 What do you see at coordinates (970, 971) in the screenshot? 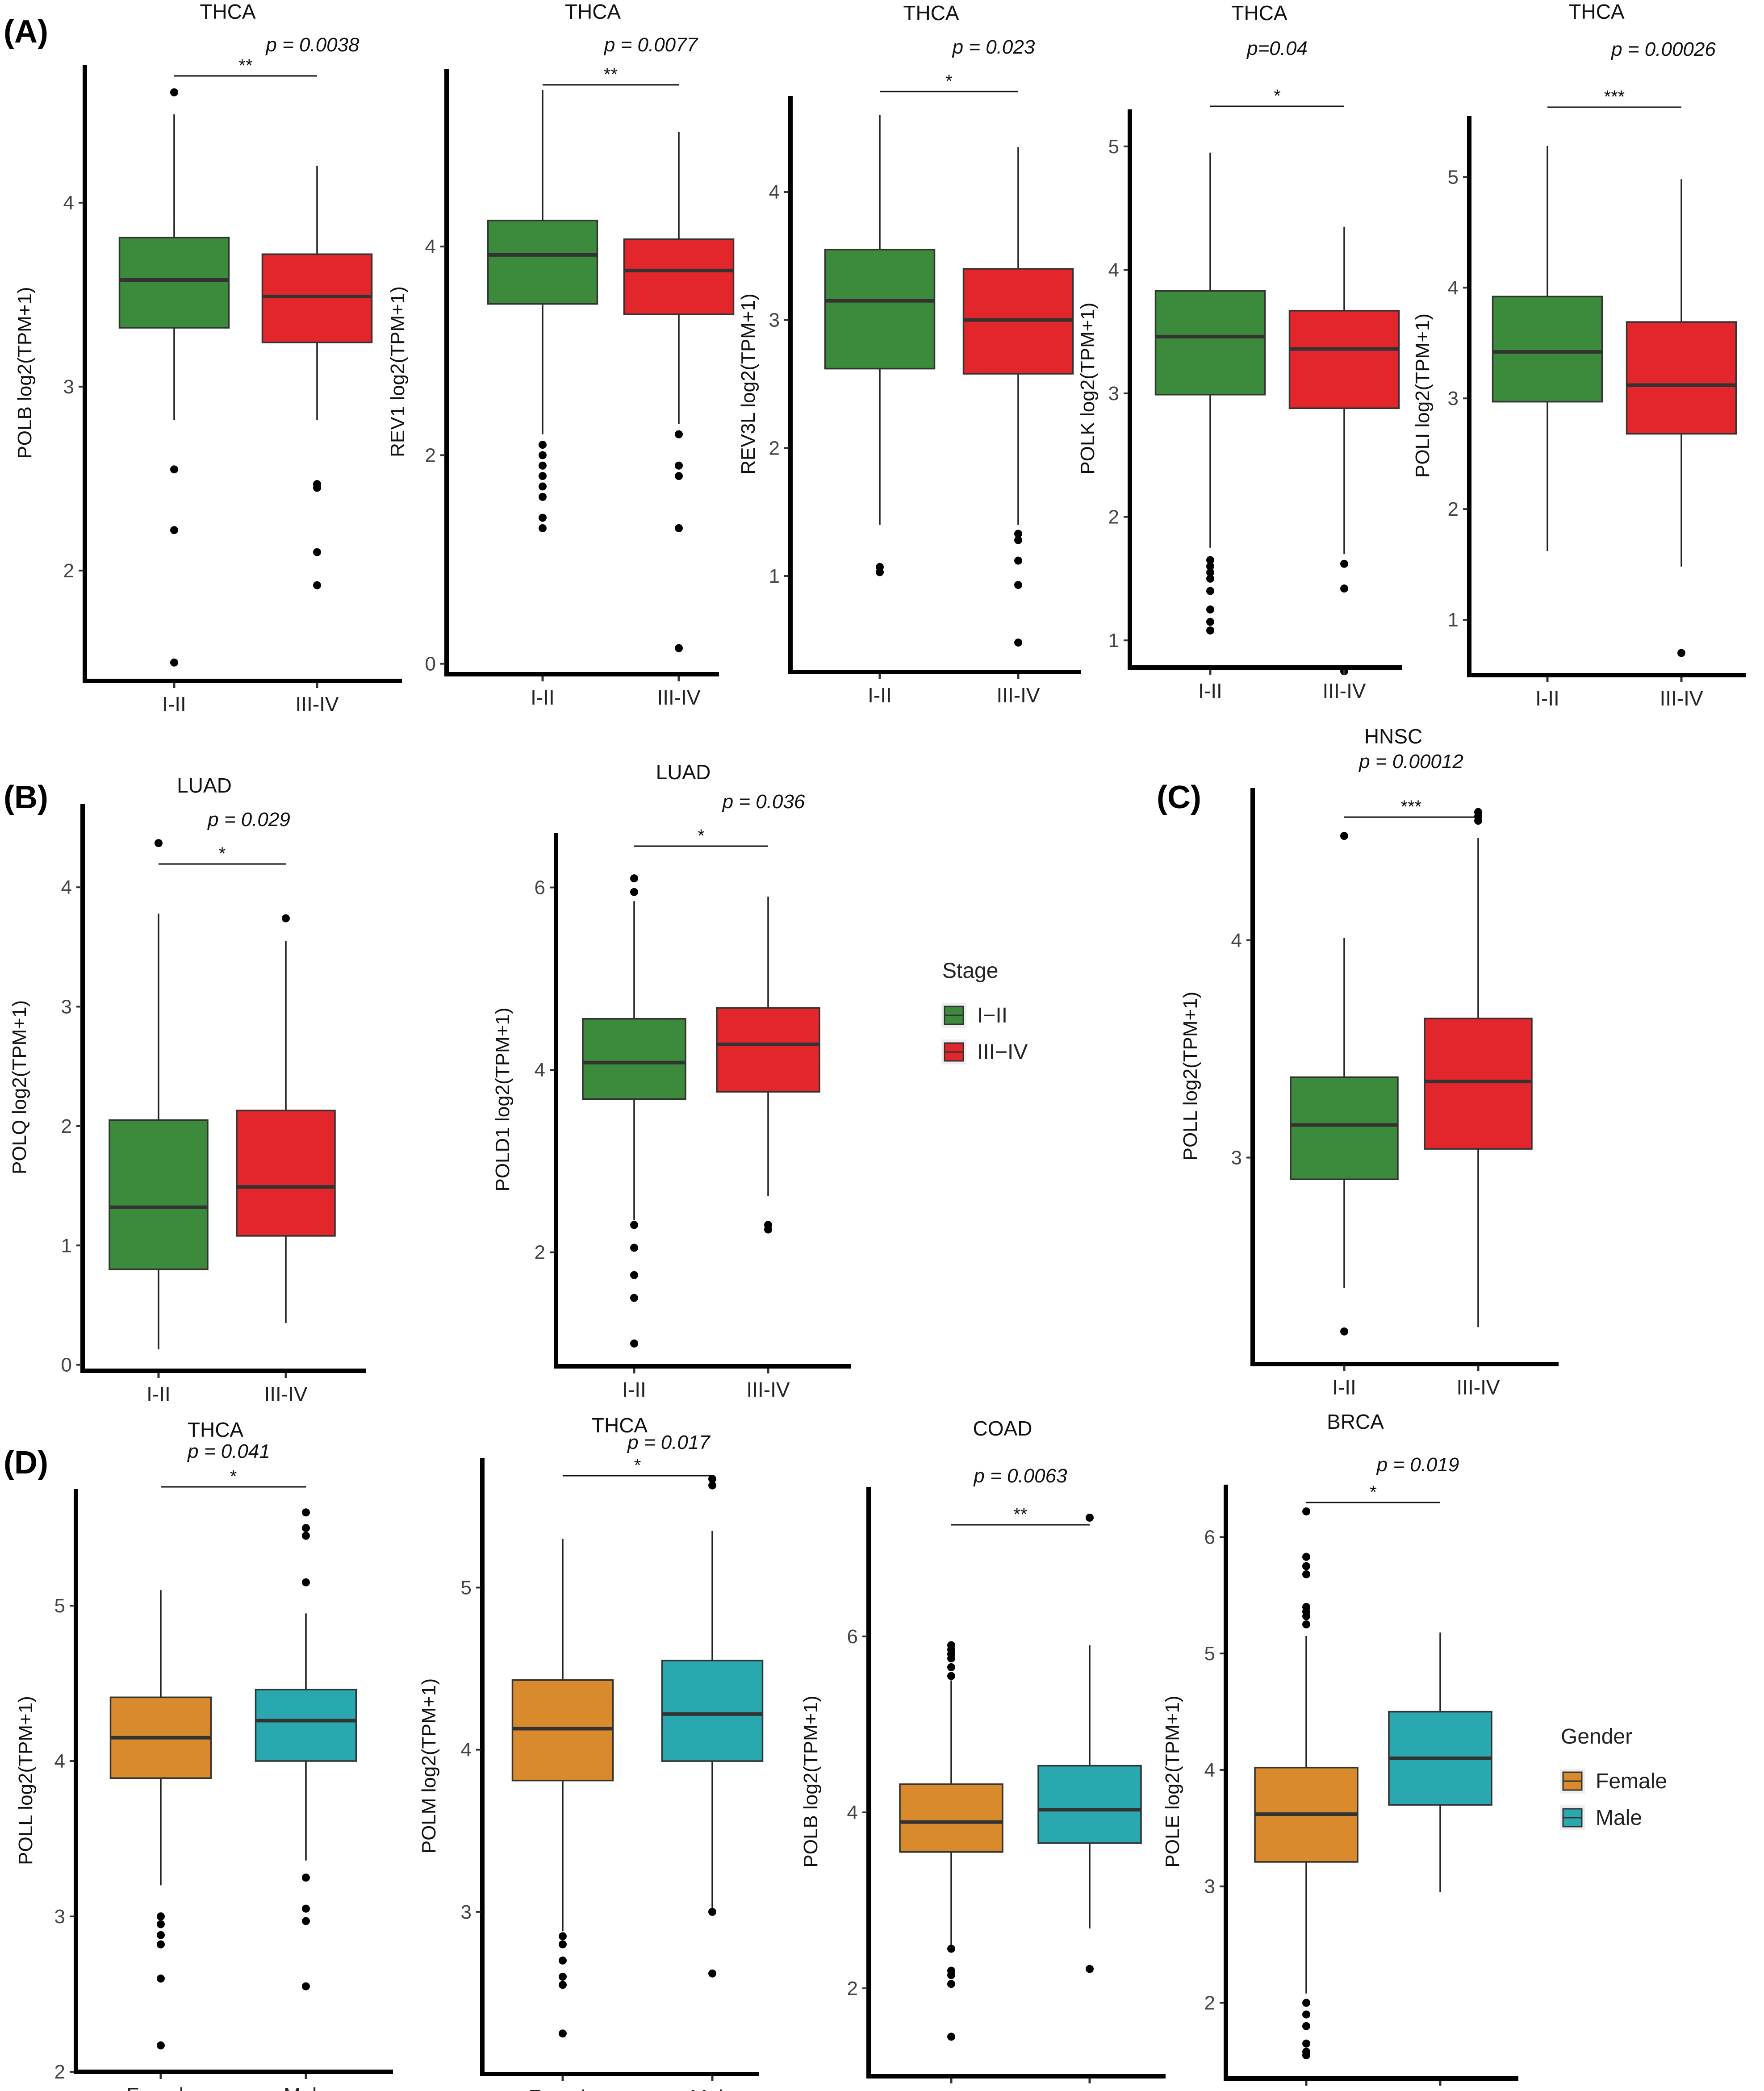
I see `legend-title: Stage` at bounding box center [970, 971].